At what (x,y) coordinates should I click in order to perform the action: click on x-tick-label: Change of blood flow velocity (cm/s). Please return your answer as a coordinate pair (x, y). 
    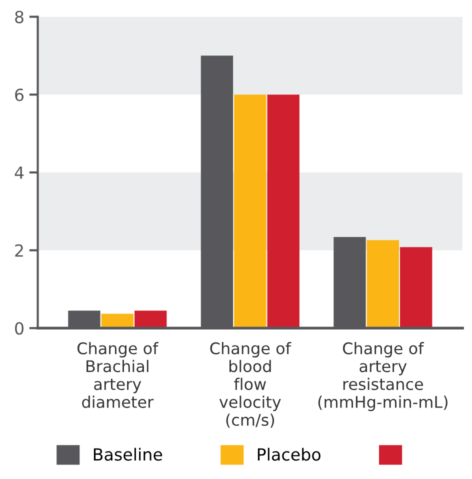
    Looking at the image, I should click on (251, 385).